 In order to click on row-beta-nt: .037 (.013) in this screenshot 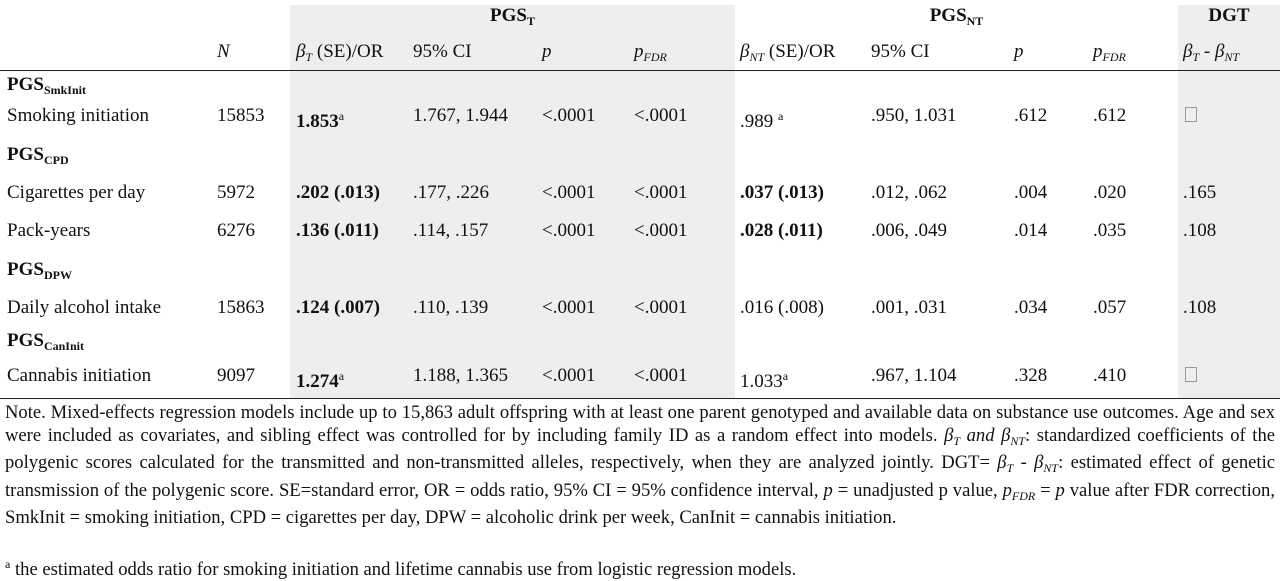, I will do `click(782, 192)`.